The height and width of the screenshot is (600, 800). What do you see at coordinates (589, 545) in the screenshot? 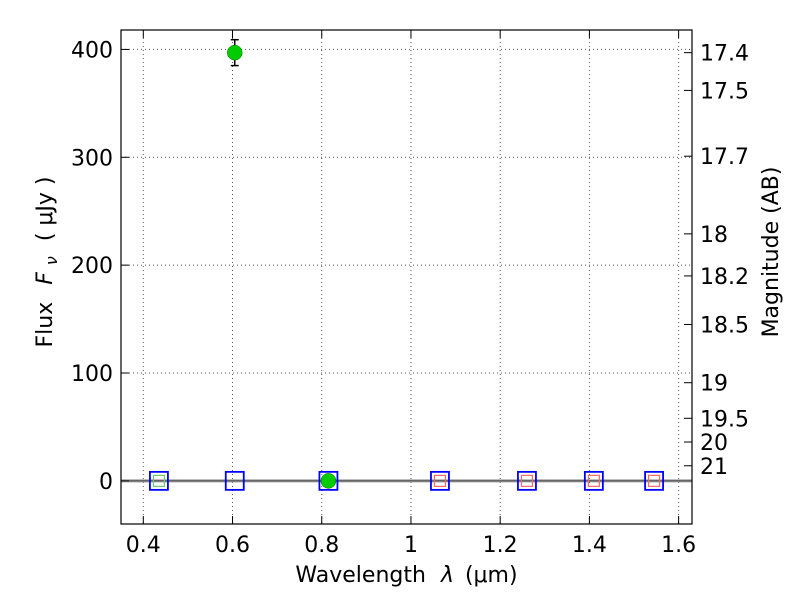
I see `x-tick-label: 1.4` at bounding box center [589, 545].